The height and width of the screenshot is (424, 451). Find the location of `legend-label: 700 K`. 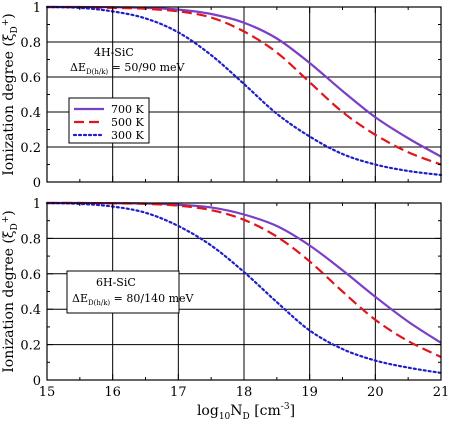

legend-label: 700 K is located at coordinates (127, 109).